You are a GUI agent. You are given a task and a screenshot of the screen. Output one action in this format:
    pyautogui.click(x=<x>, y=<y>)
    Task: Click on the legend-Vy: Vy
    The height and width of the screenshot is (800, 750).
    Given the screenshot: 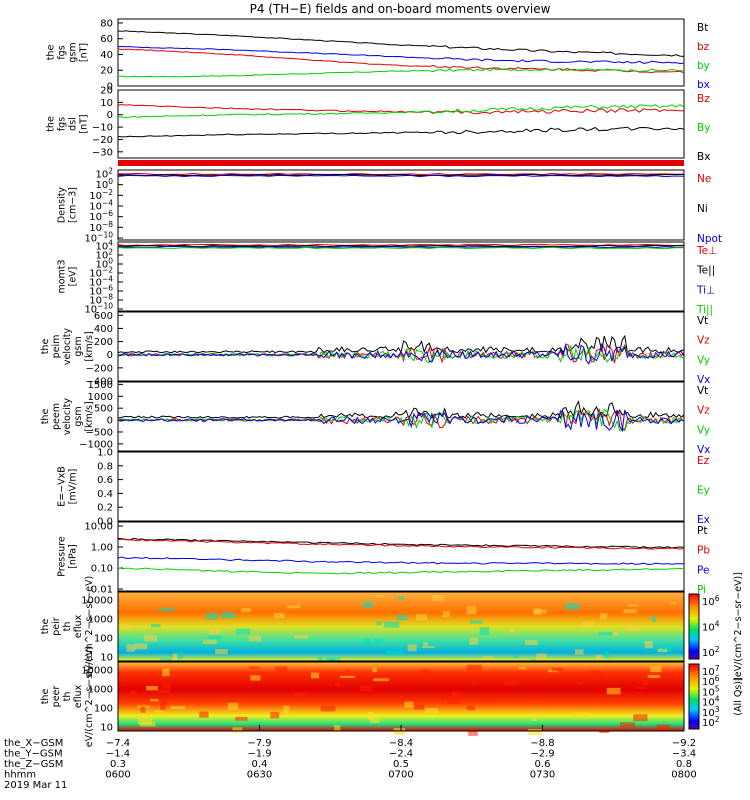 What is the action you would take?
    pyautogui.click(x=703, y=430)
    